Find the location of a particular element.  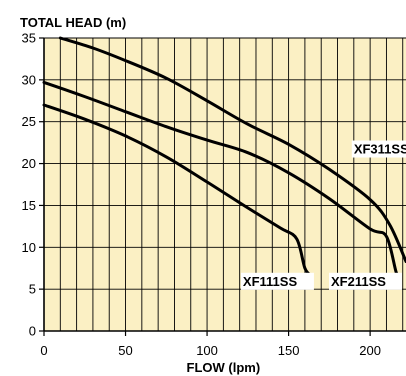

y-tick-label: 35 is located at coordinates (29, 38).